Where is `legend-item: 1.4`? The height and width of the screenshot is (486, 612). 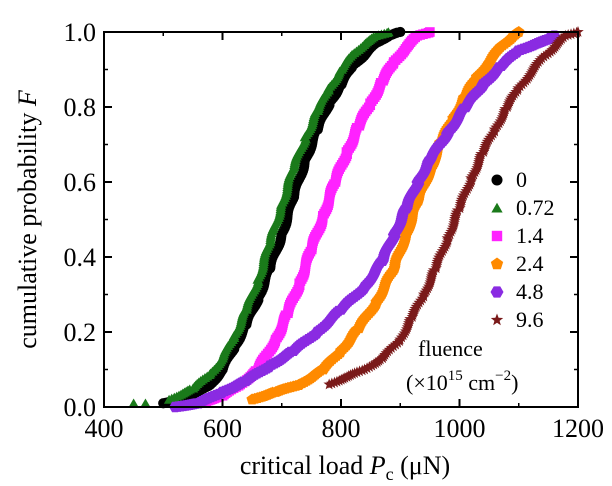
legend-item: 1.4 is located at coordinates (517, 235).